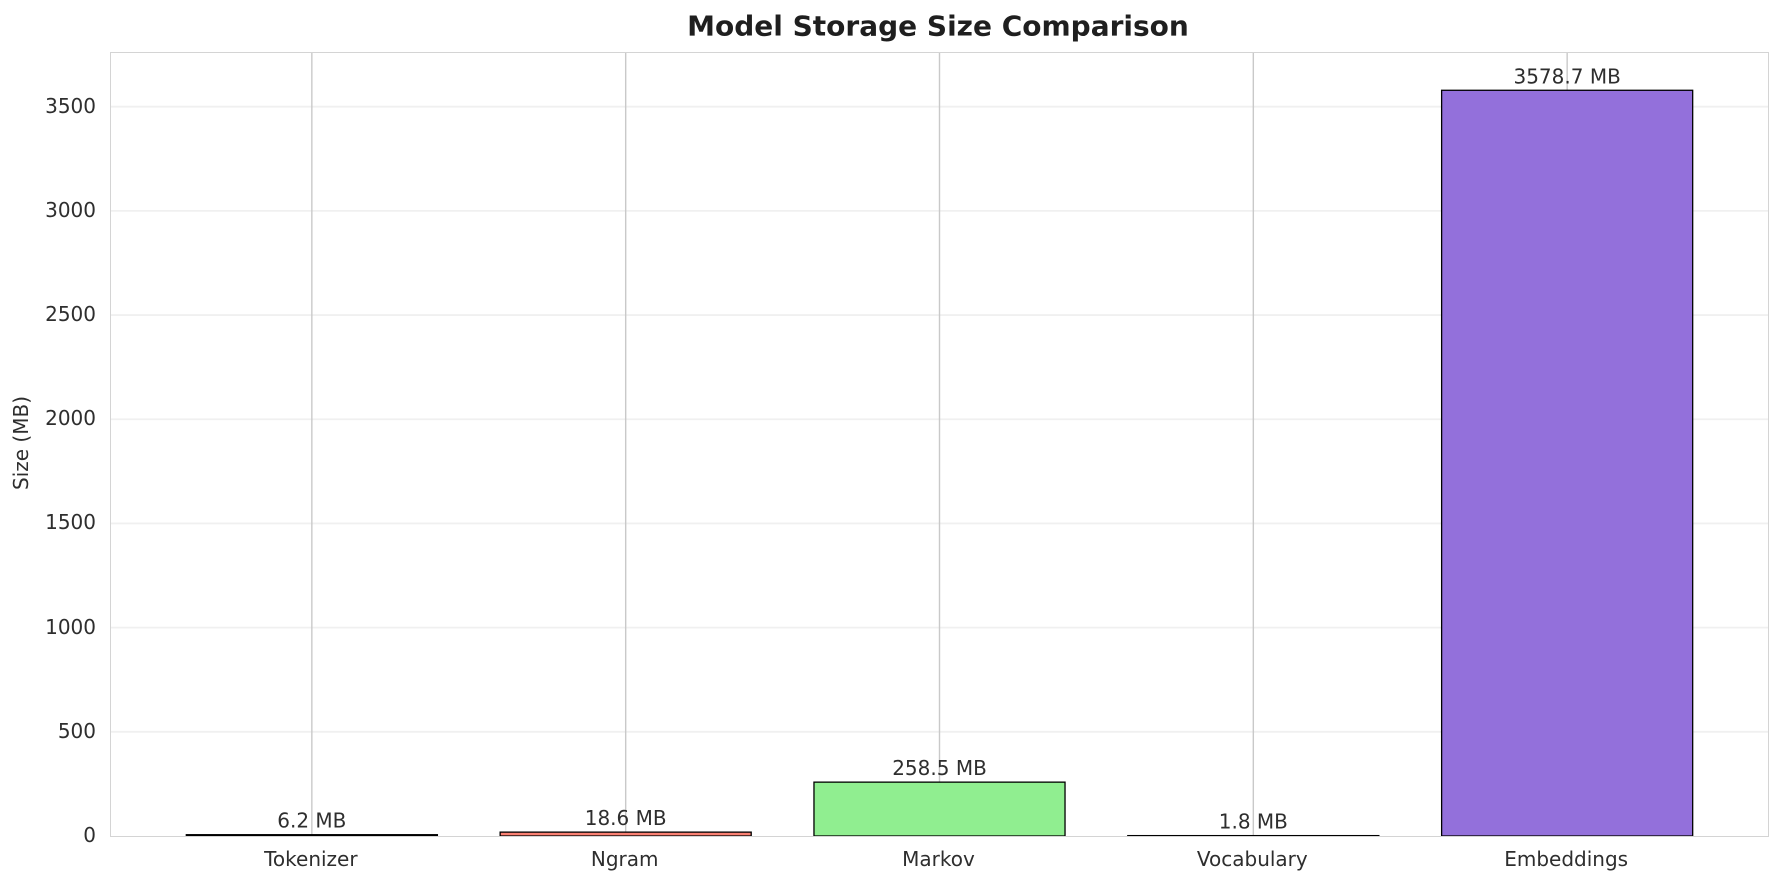  Describe the element at coordinates (624, 859) in the screenshot. I see `x-tick-label-ngram: Ngram` at that location.